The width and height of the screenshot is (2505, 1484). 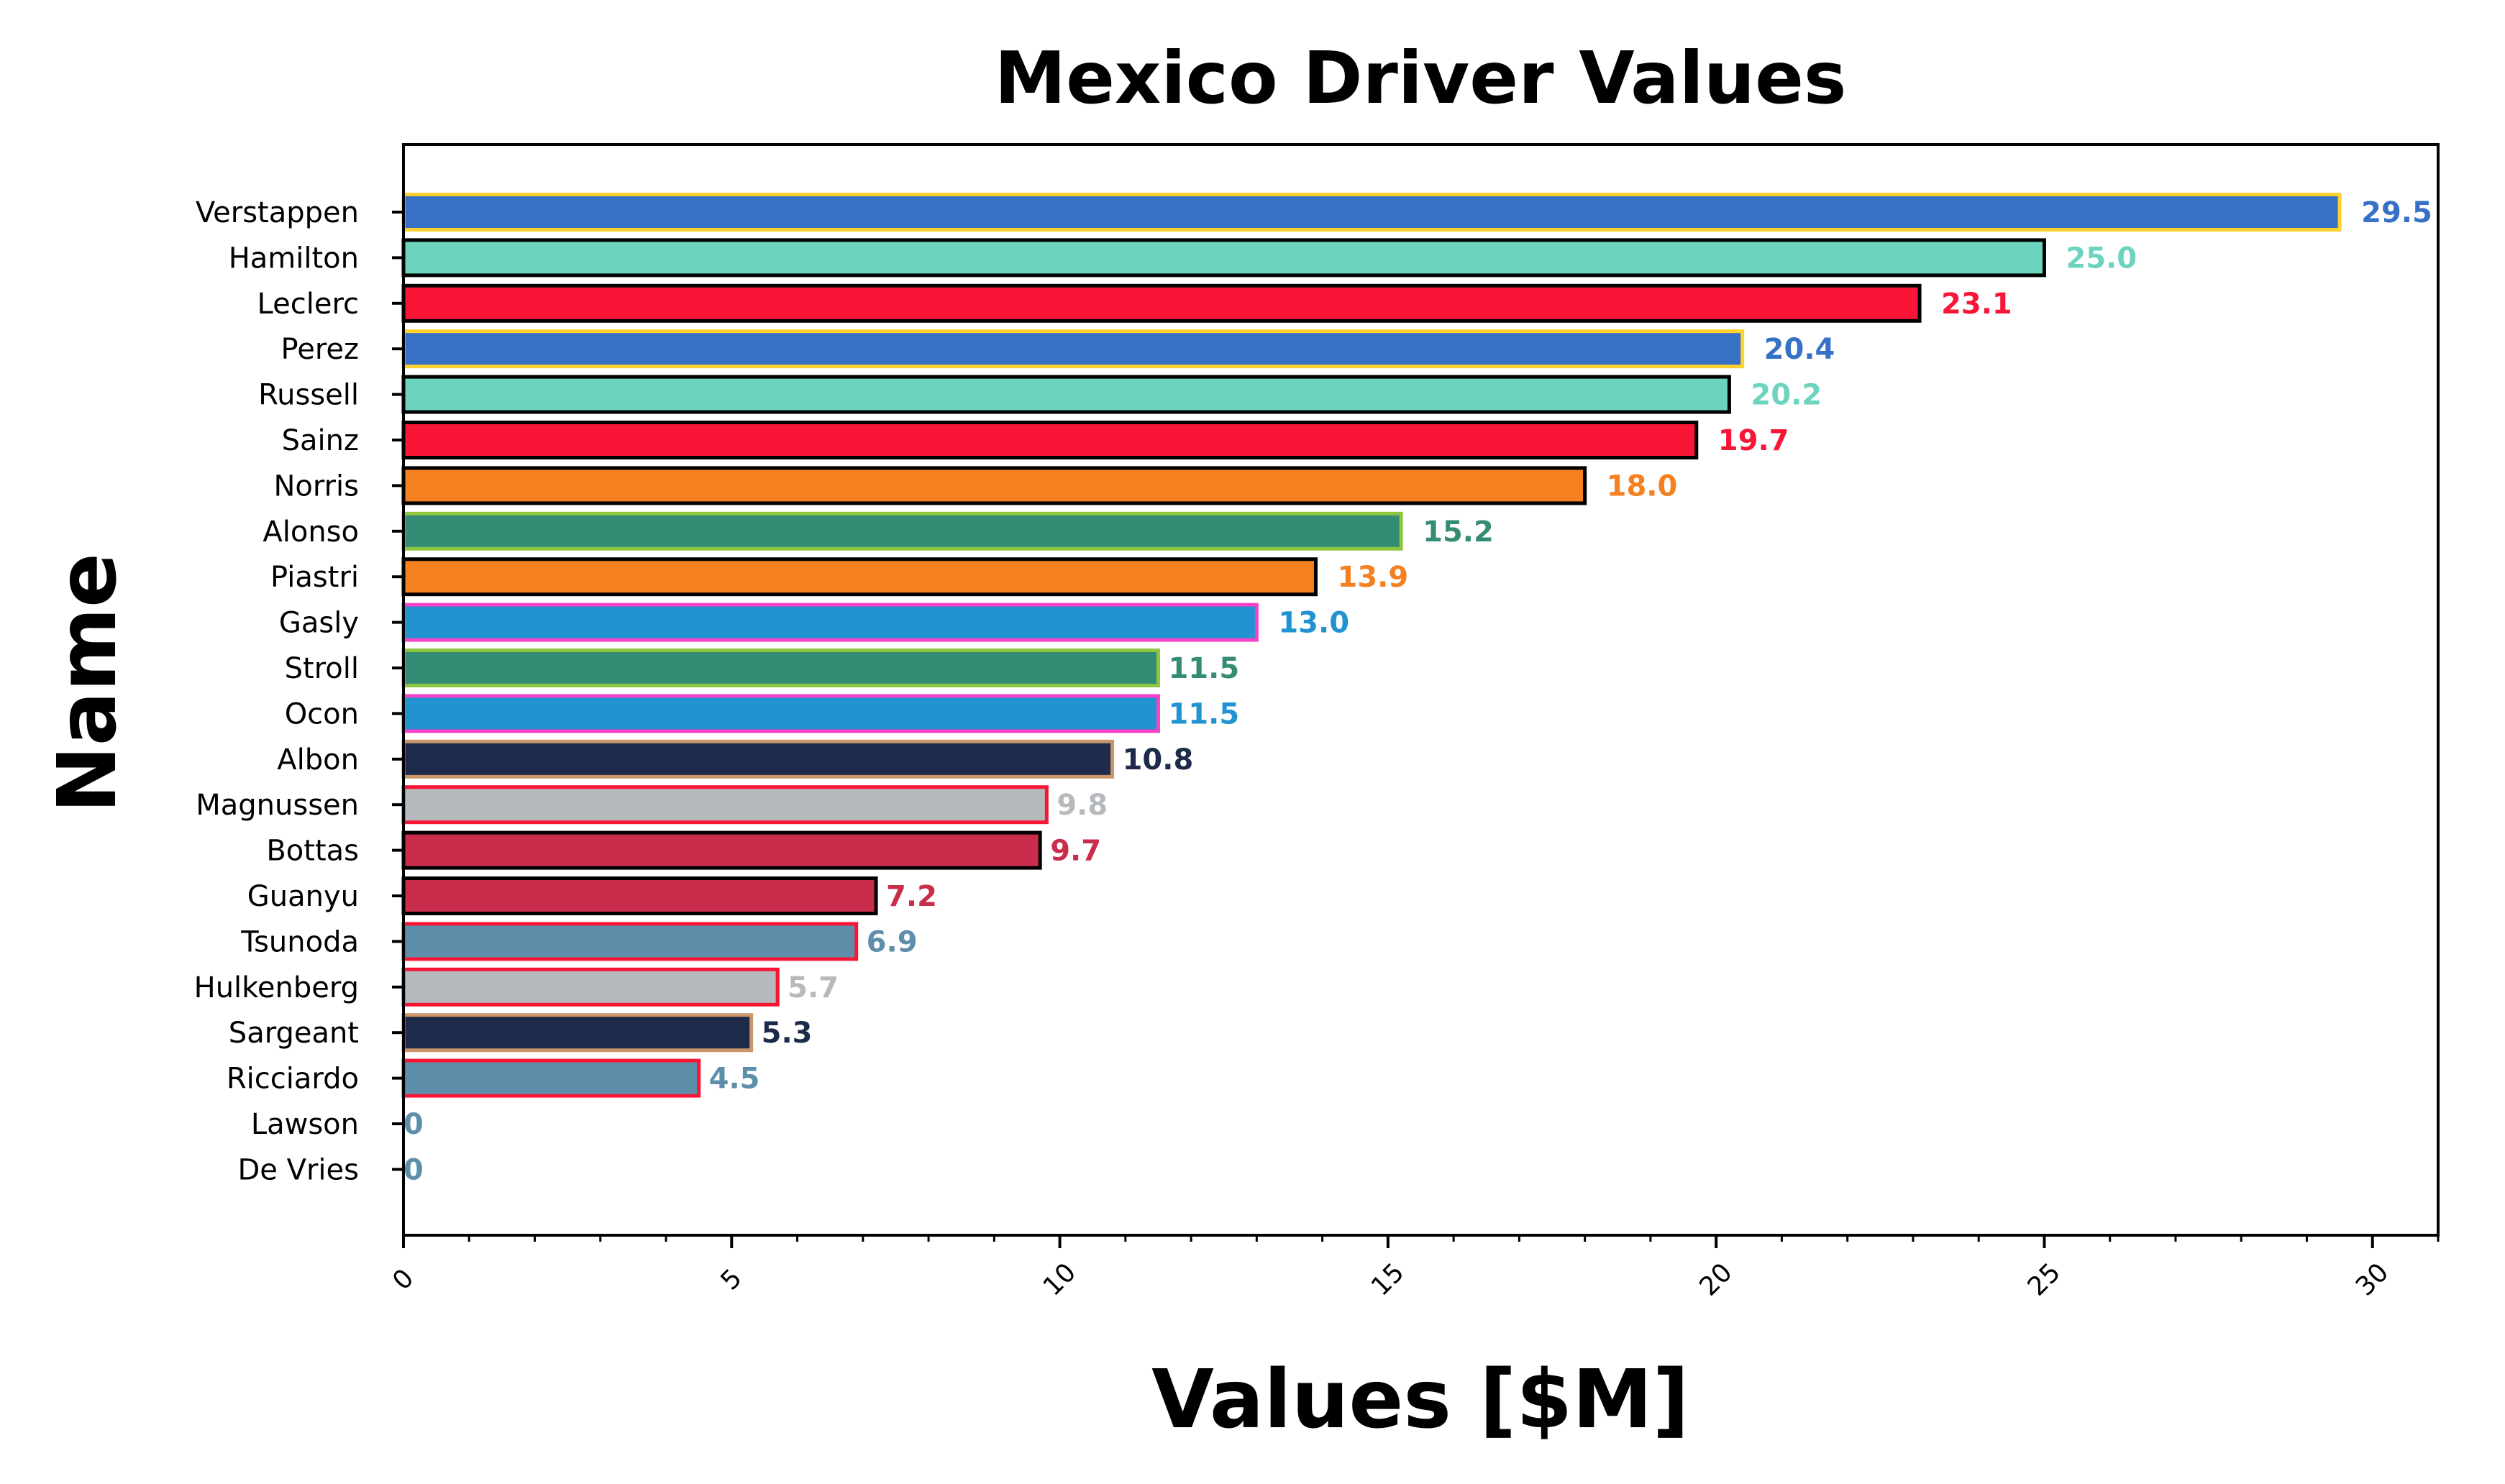 What do you see at coordinates (316, 486) in the screenshot?
I see `y-tick-label: Norris` at bounding box center [316, 486].